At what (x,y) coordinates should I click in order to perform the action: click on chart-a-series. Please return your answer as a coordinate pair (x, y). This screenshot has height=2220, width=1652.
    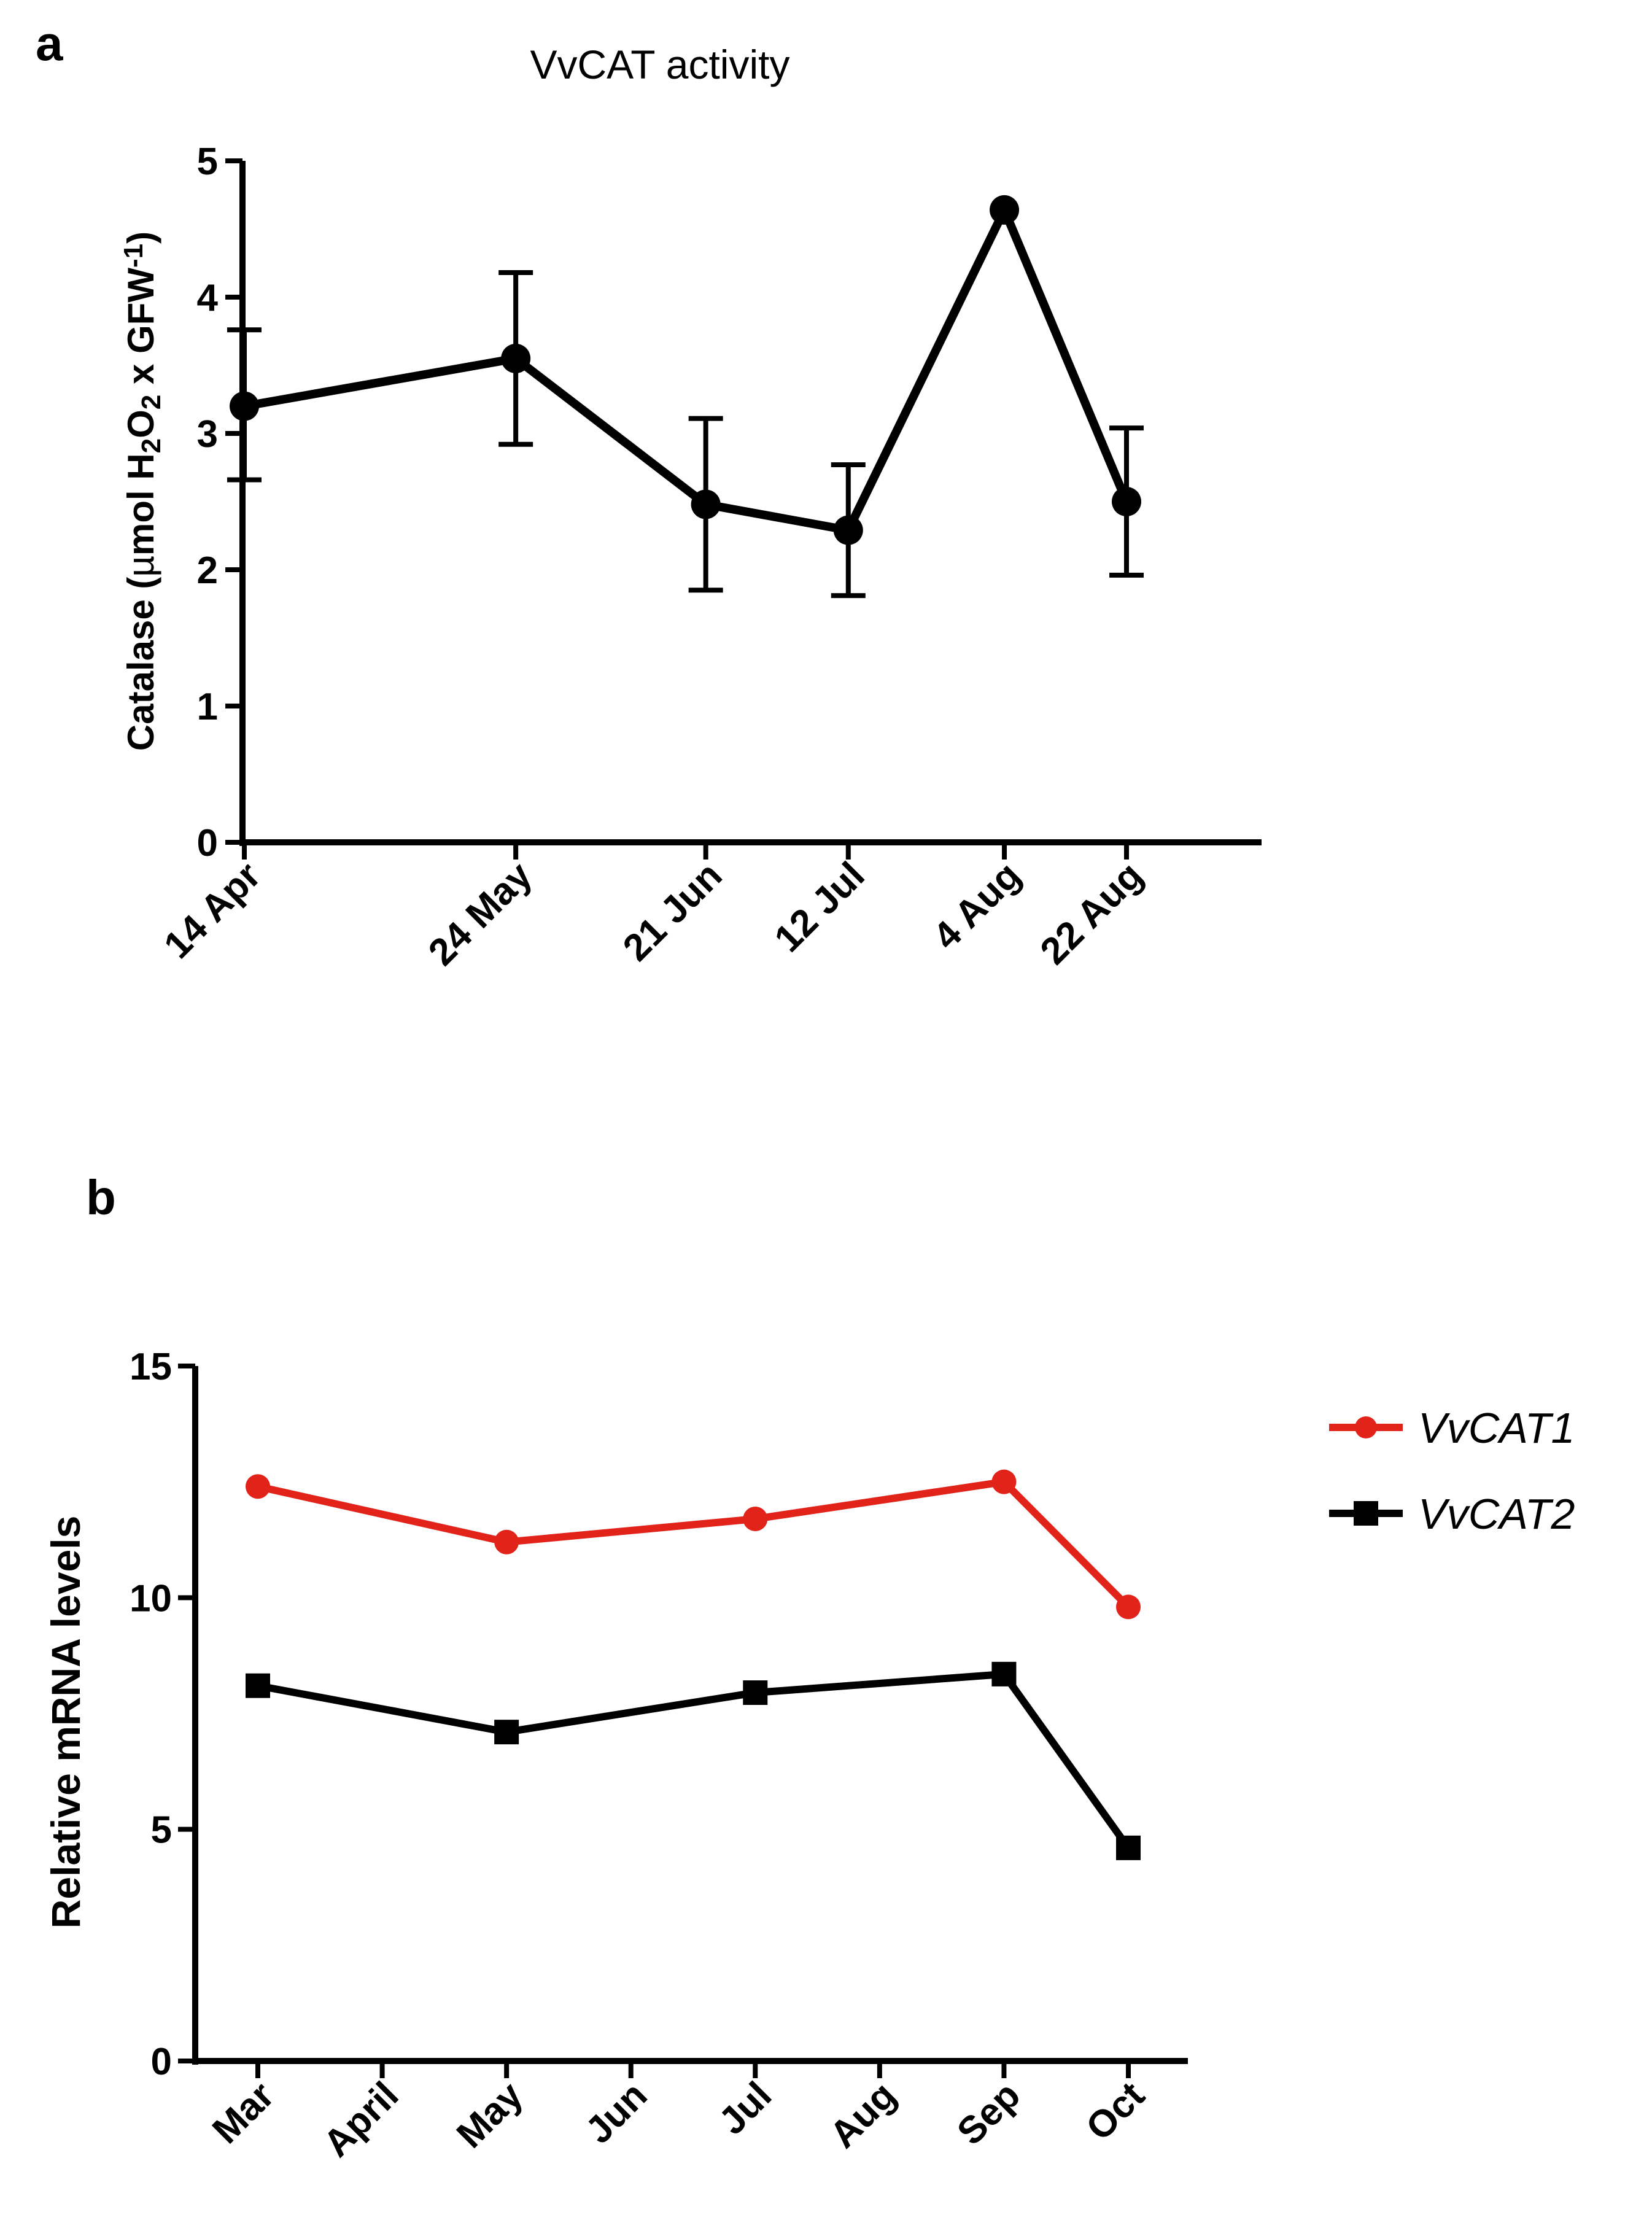
    Looking at the image, I should click on (685, 397).